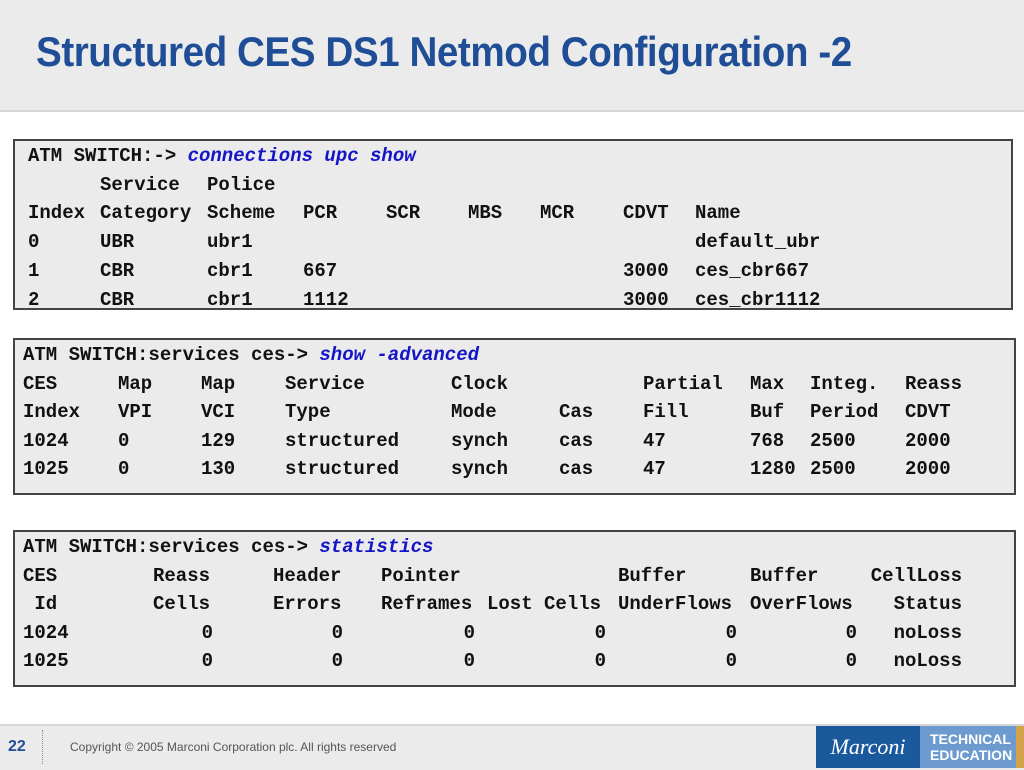 This screenshot has height=770, width=1024. What do you see at coordinates (376, 547) in the screenshot?
I see `cli-command: statistics` at bounding box center [376, 547].